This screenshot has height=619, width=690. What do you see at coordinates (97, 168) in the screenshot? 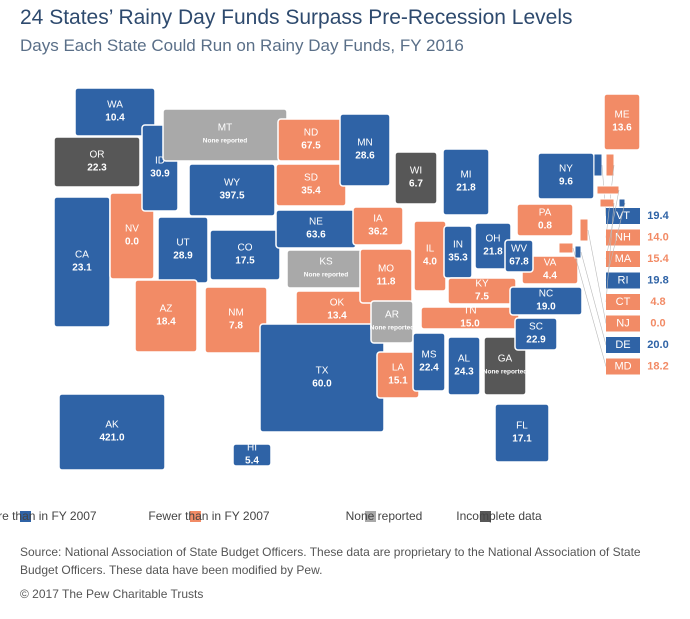
I see `state-value: 22.3` at bounding box center [97, 168].